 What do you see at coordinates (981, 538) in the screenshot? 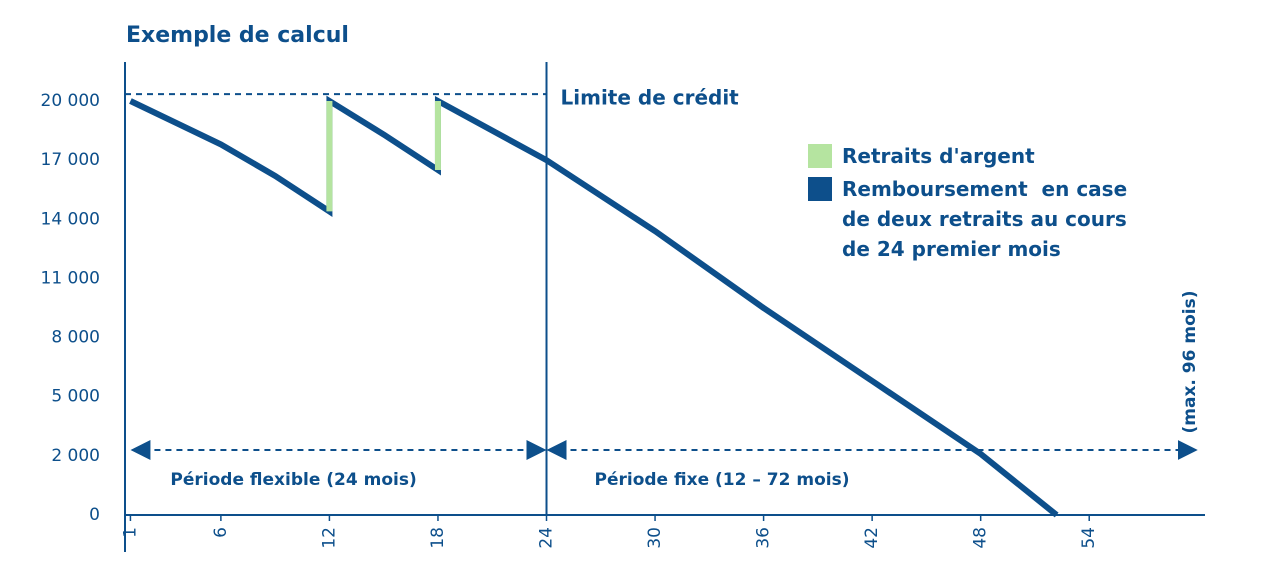
I see `x-tick-label: 48` at bounding box center [981, 538].